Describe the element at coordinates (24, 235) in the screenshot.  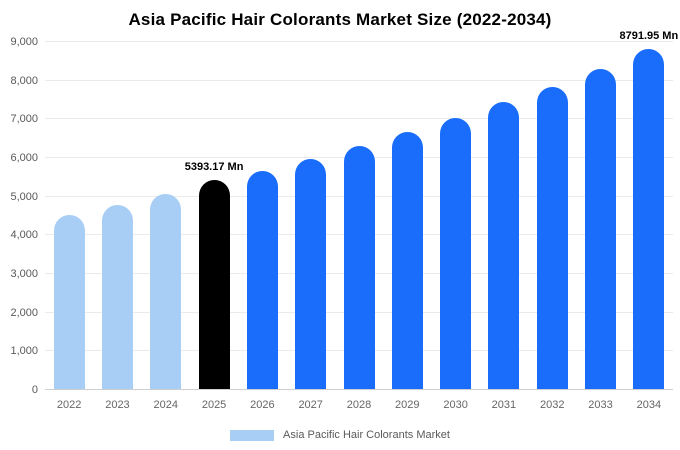
I see `y-axis-label: 4,000` at that location.